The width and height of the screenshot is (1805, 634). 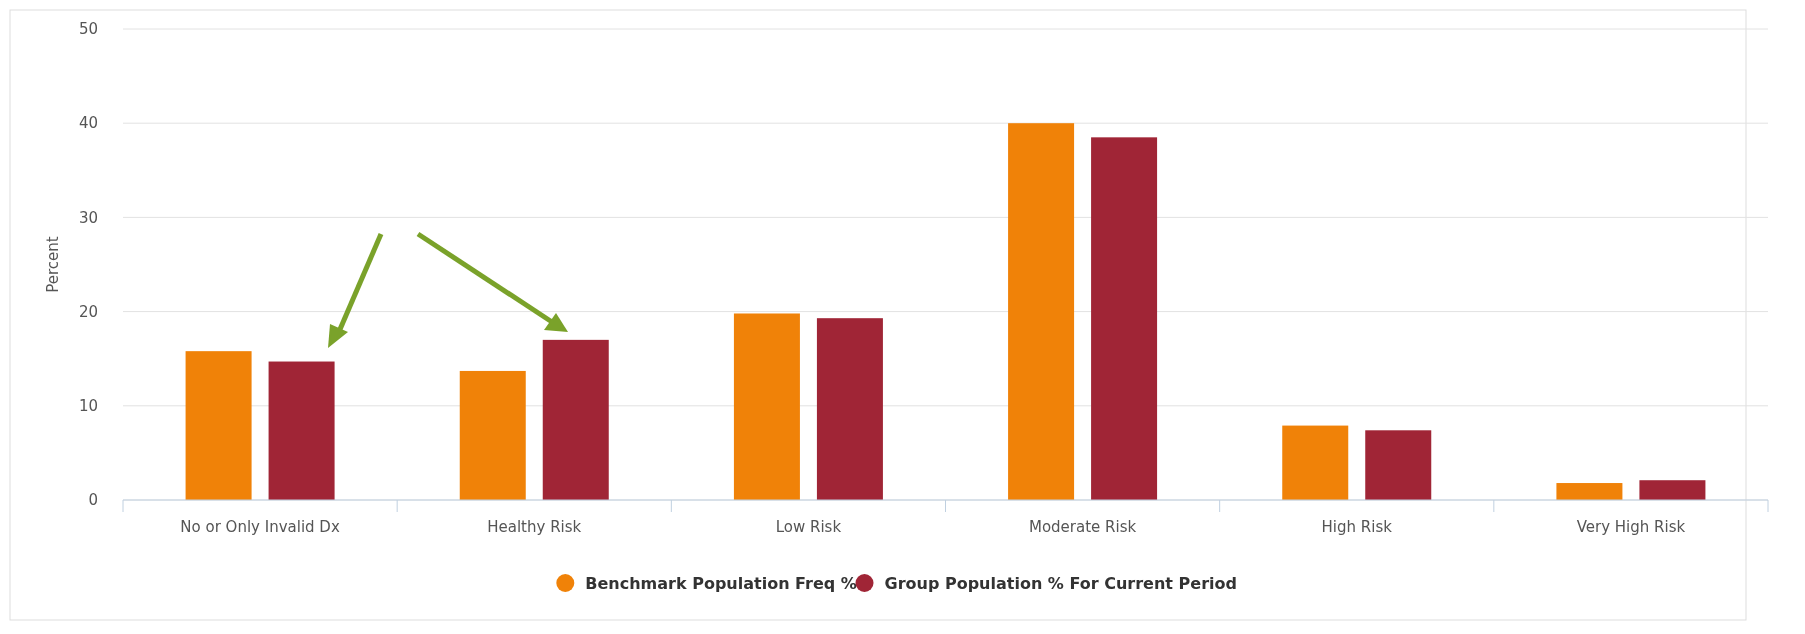 What do you see at coordinates (88, 29) in the screenshot?
I see `y-tick-label: 50` at bounding box center [88, 29].